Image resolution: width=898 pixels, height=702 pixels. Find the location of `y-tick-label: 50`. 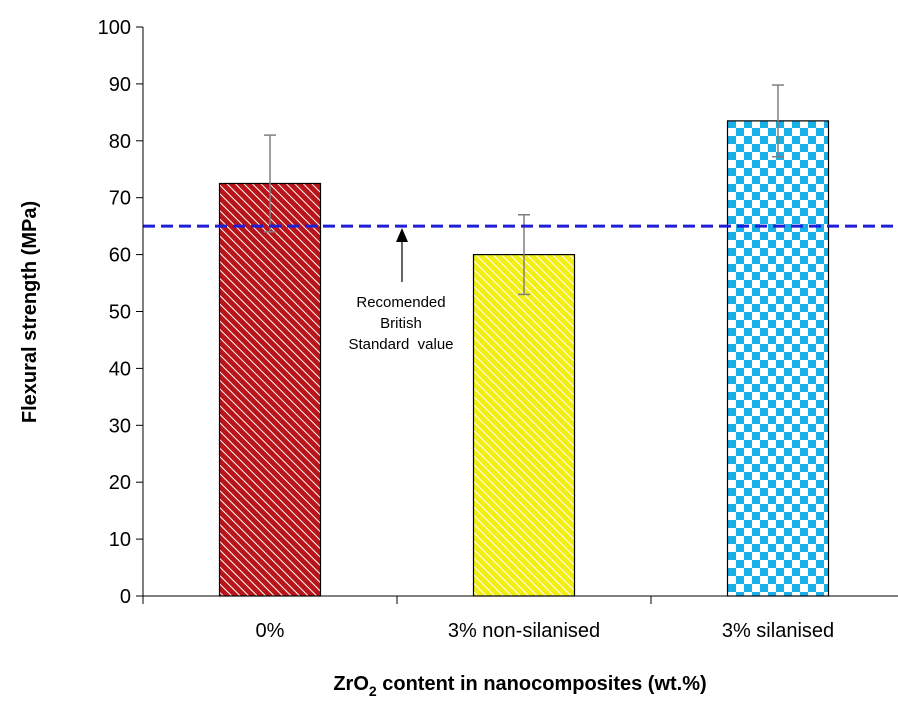

y-tick-label: 50 is located at coordinates (120, 313).